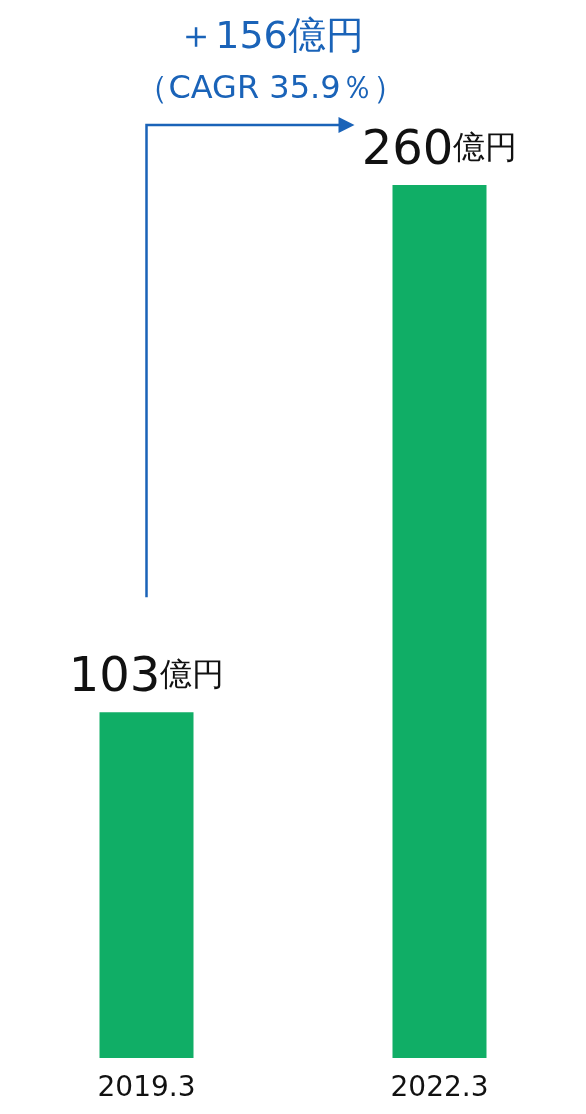 This screenshot has width=586, height=1114. What do you see at coordinates (439, 1086) in the screenshot?
I see `x-tick-label: 2022.3` at bounding box center [439, 1086].